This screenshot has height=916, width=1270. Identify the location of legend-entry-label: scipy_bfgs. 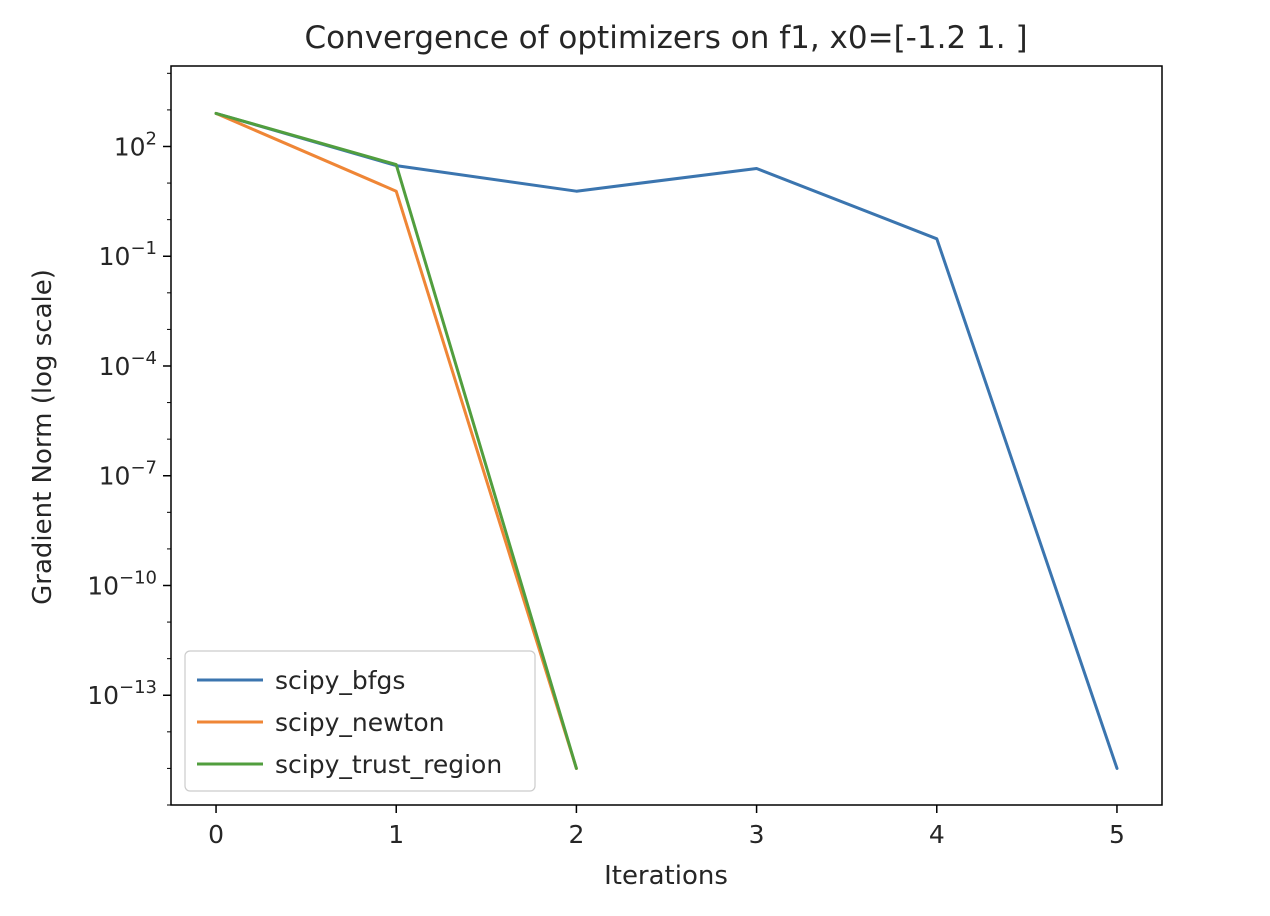
(340, 680).